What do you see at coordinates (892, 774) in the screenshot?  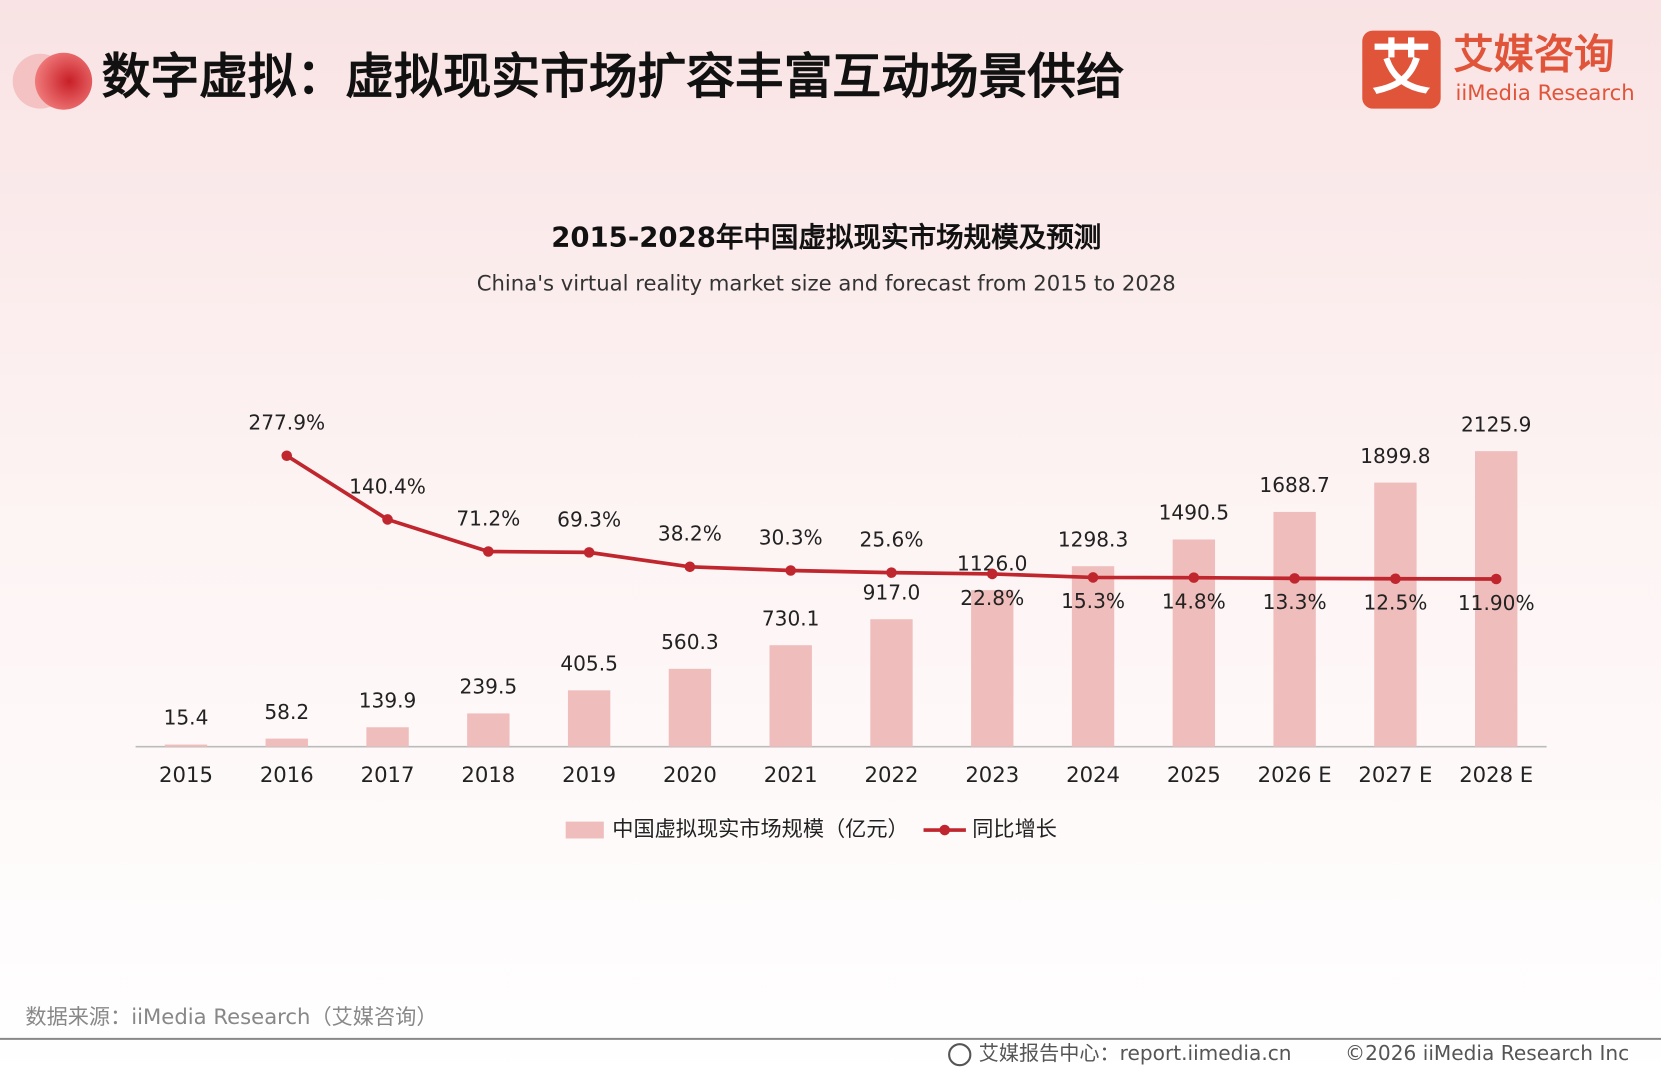 I see `x-tick-label: 2022` at bounding box center [892, 774].